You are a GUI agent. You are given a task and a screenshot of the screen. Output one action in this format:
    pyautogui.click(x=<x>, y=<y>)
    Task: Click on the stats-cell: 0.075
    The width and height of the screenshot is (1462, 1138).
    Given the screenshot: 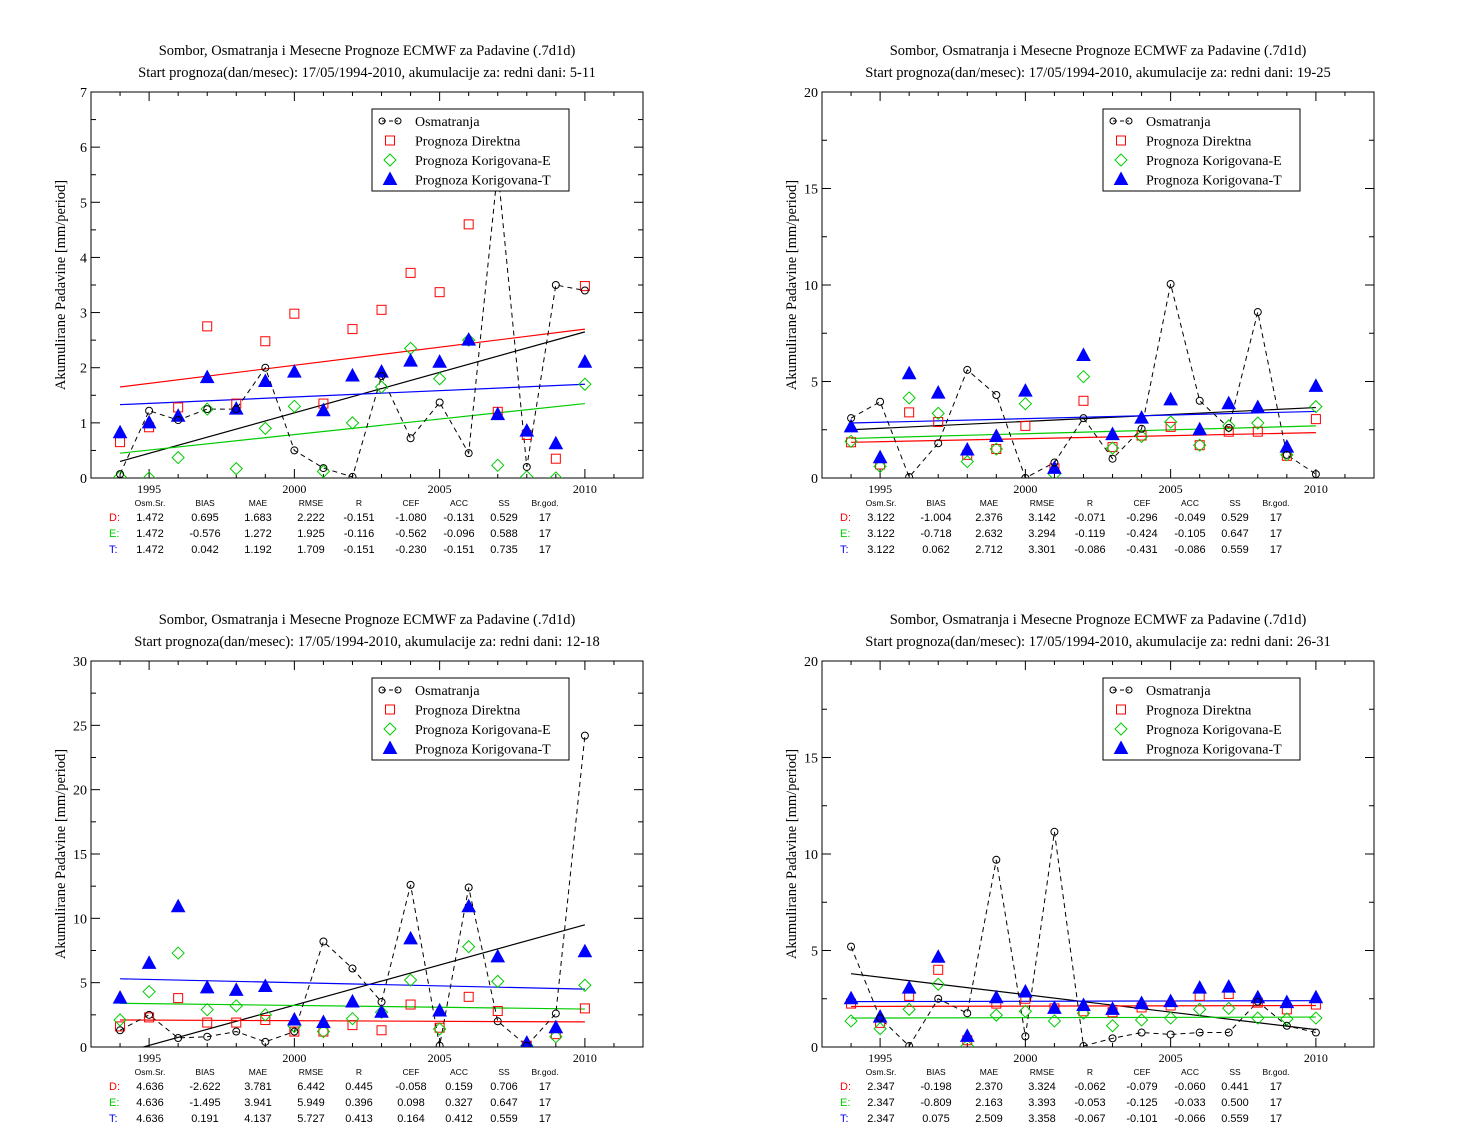 What is the action you would take?
    pyautogui.click(x=936, y=1119)
    